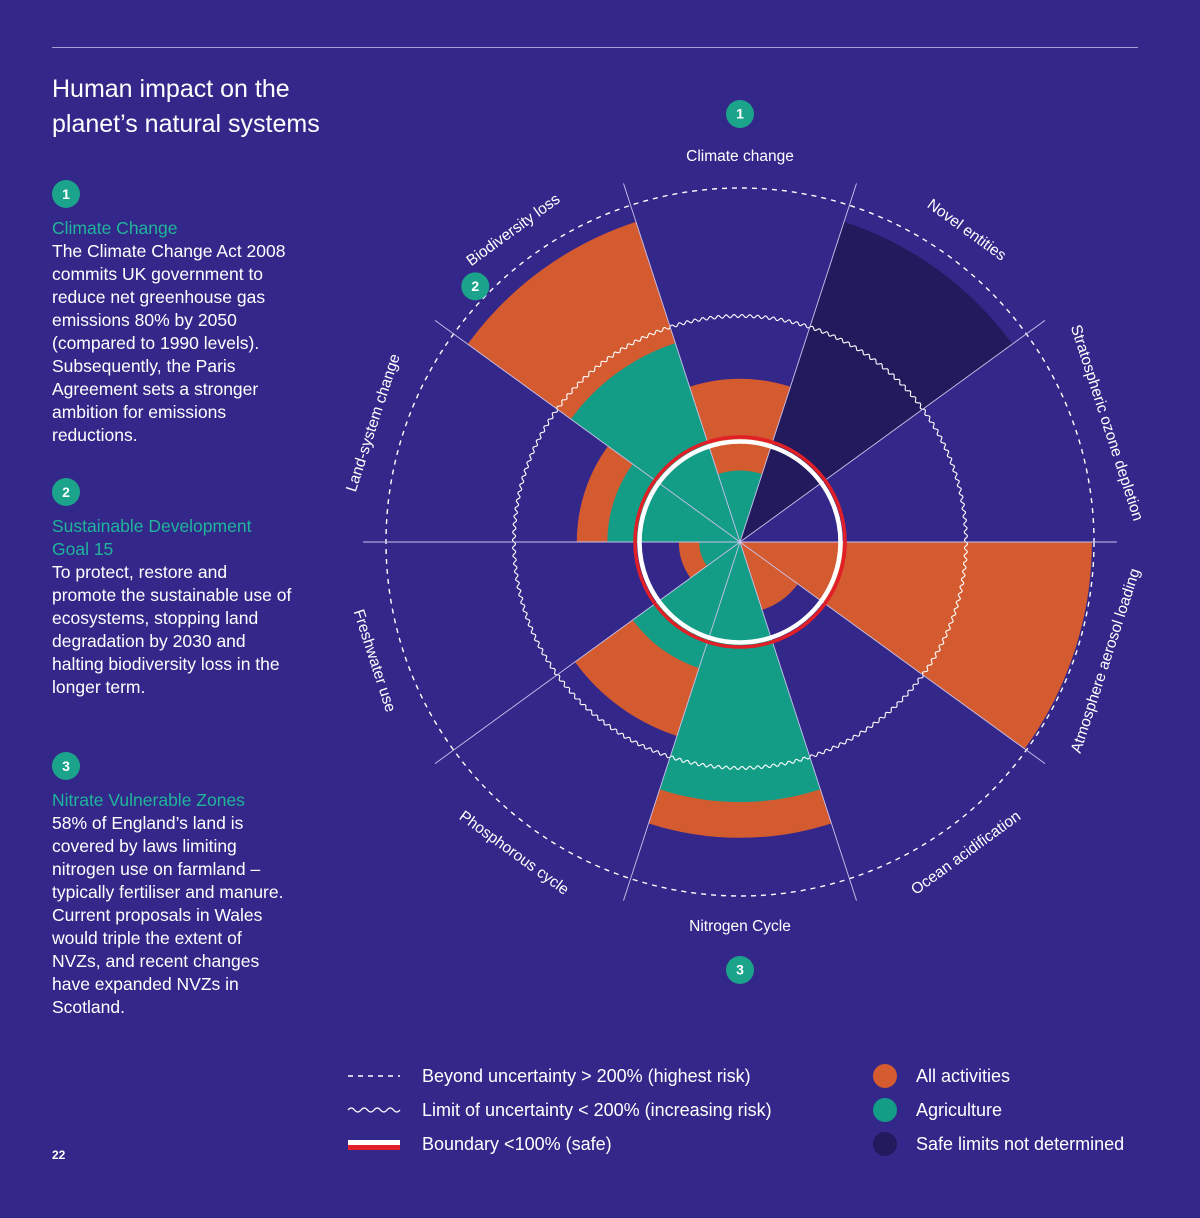  Describe the element at coordinates (148, 800) in the screenshot. I see `note-title: Nitrate Vulnerable Zones` at that location.